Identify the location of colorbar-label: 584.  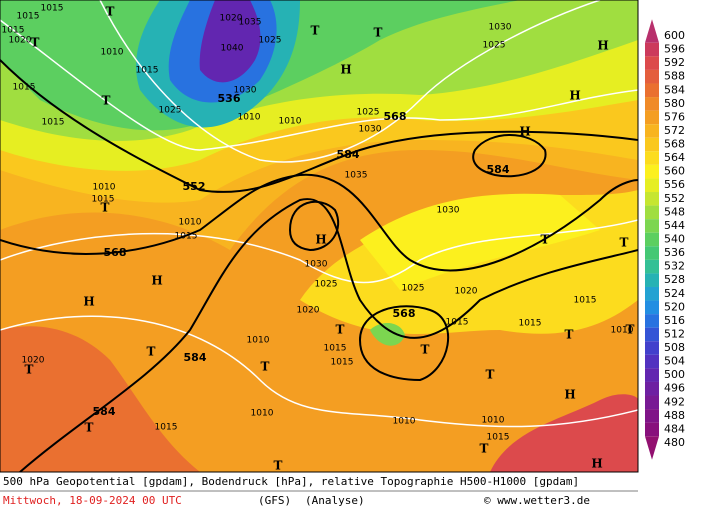
(674, 89).